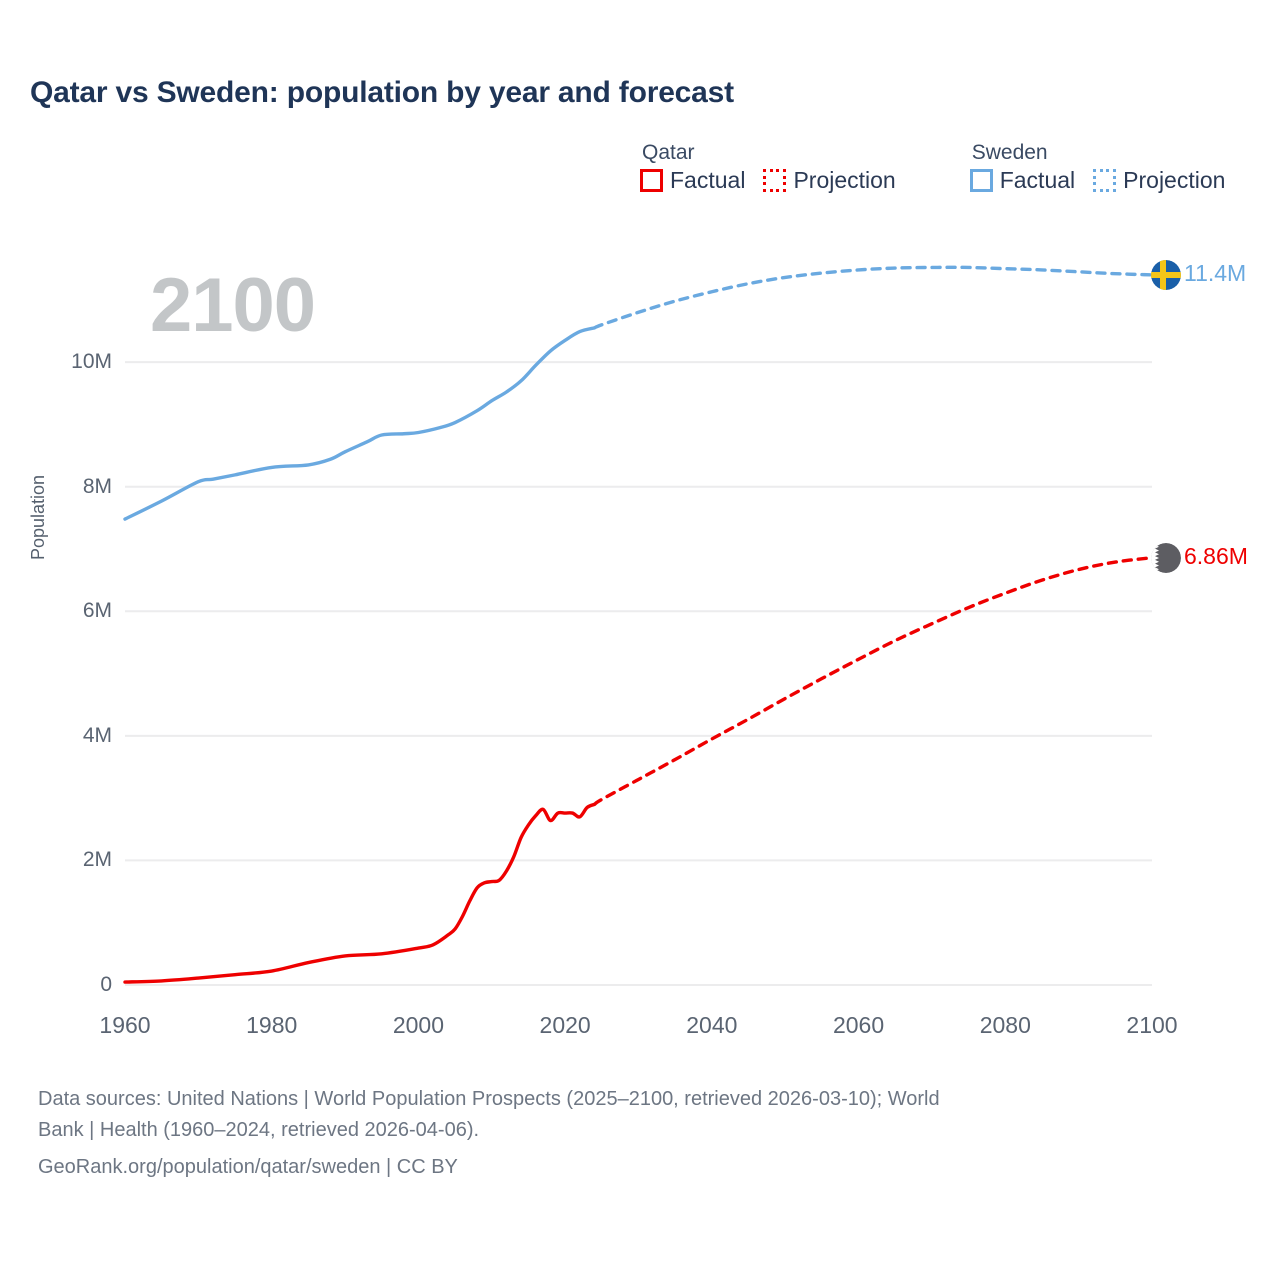 Image resolution: width=1280 pixels, height=1285 pixels. What do you see at coordinates (873, 681) in the screenshot?
I see `qatar-projection-line` at bounding box center [873, 681].